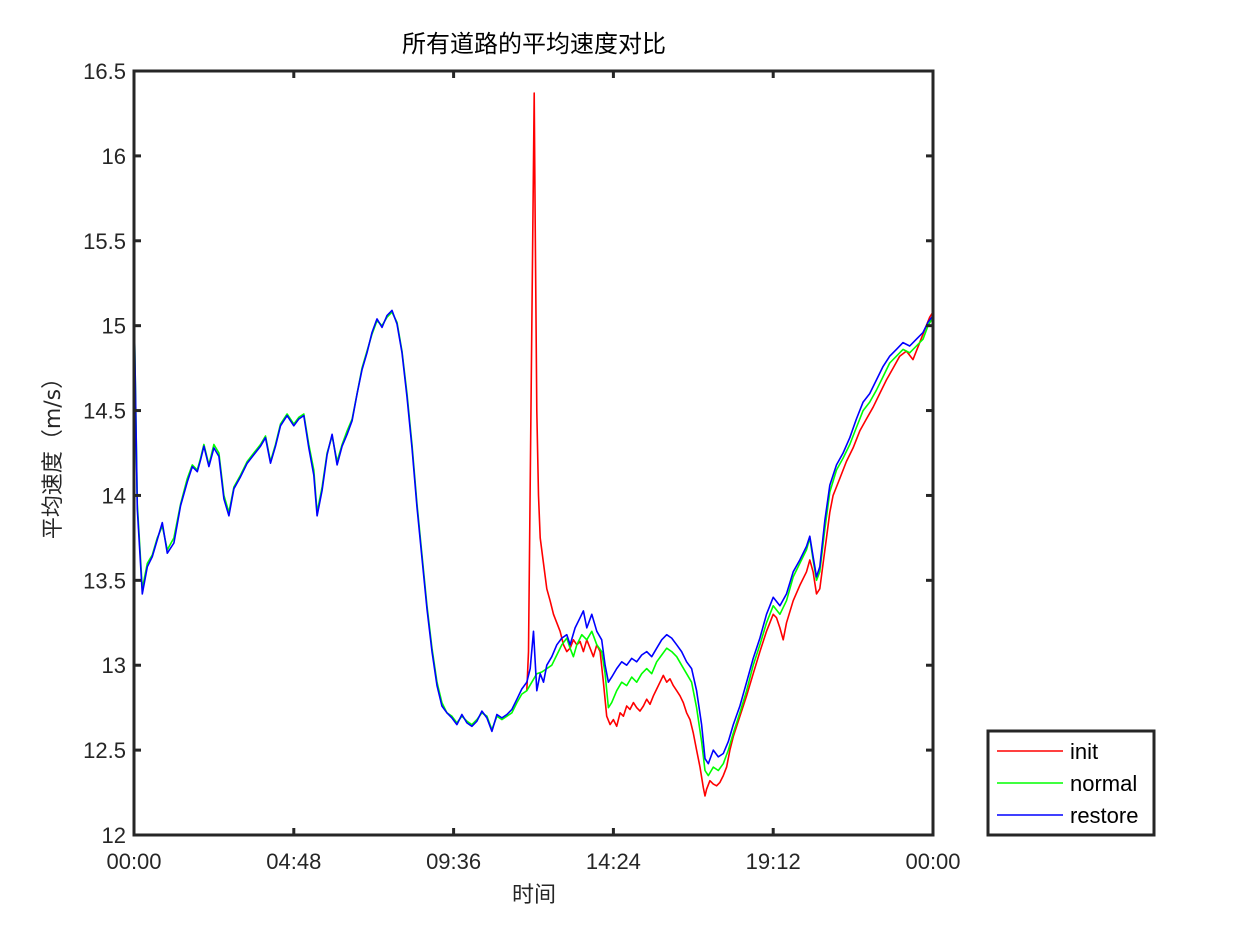 This screenshot has height=938, width=1250. Describe the element at coordinates (114, 156) in the screenshot. I see `y-tick-label: 16` at that location.